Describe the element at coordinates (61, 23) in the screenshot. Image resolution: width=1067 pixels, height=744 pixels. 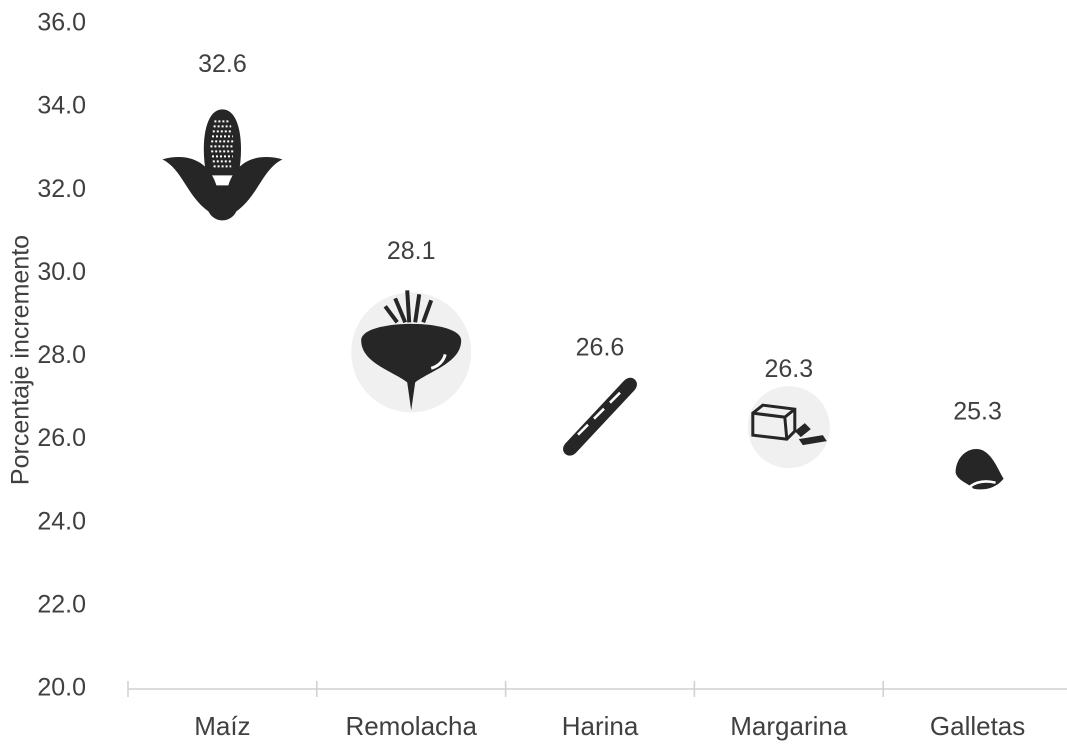
I see `y-tick-label: 36.0` at that location.